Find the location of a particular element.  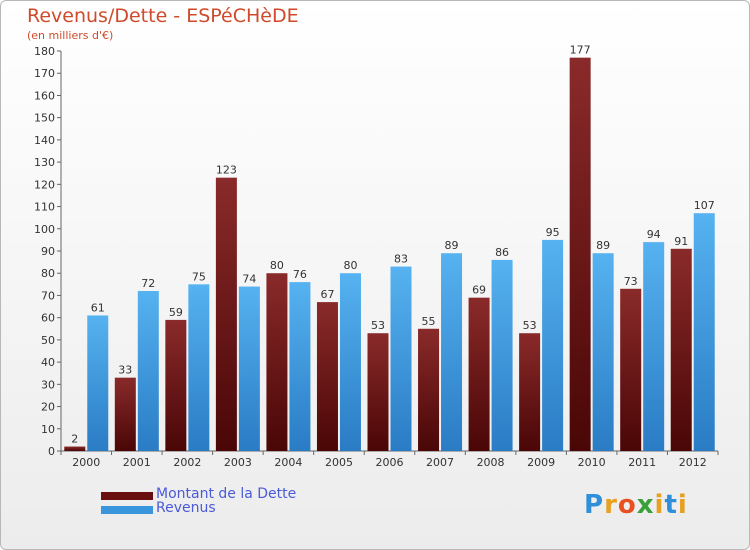

data-label-revenus: 107 is located at coordinates (704, 205).